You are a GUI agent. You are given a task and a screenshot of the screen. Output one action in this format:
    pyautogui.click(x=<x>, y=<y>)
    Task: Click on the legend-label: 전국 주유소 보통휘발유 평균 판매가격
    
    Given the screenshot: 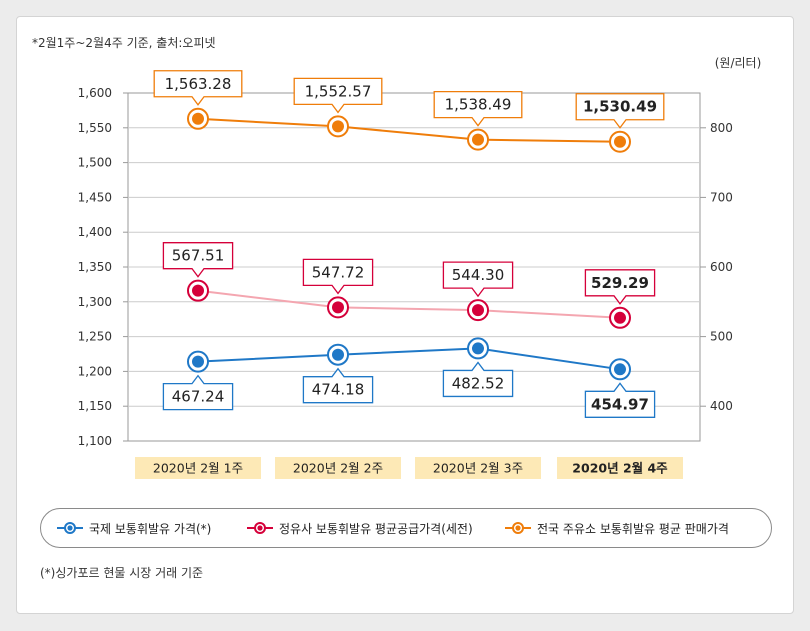 What is the action you would take?
    pyautogui.click(x=633, y=528)
    